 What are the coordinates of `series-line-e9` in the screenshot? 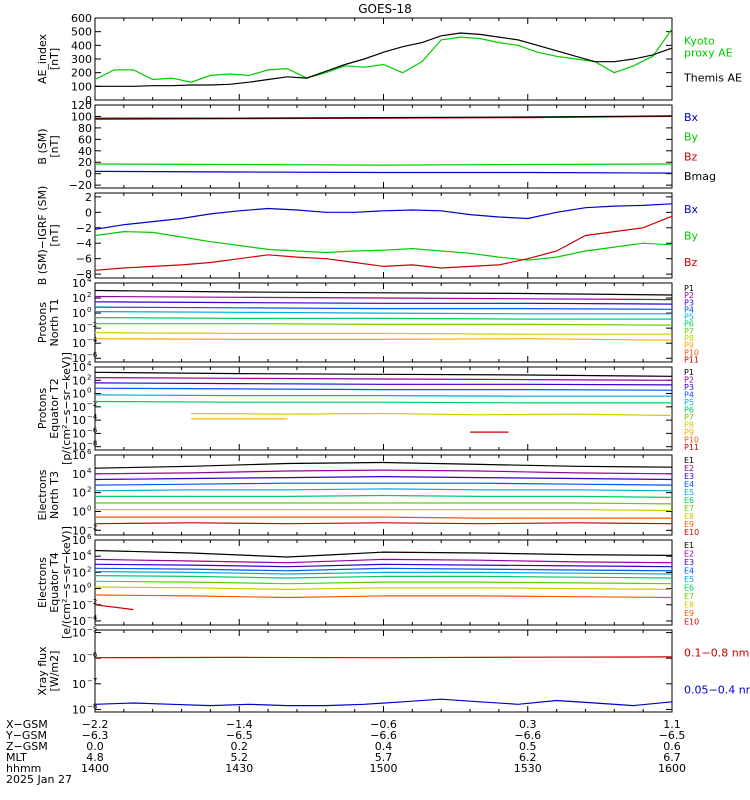 It's located at (383, 596).